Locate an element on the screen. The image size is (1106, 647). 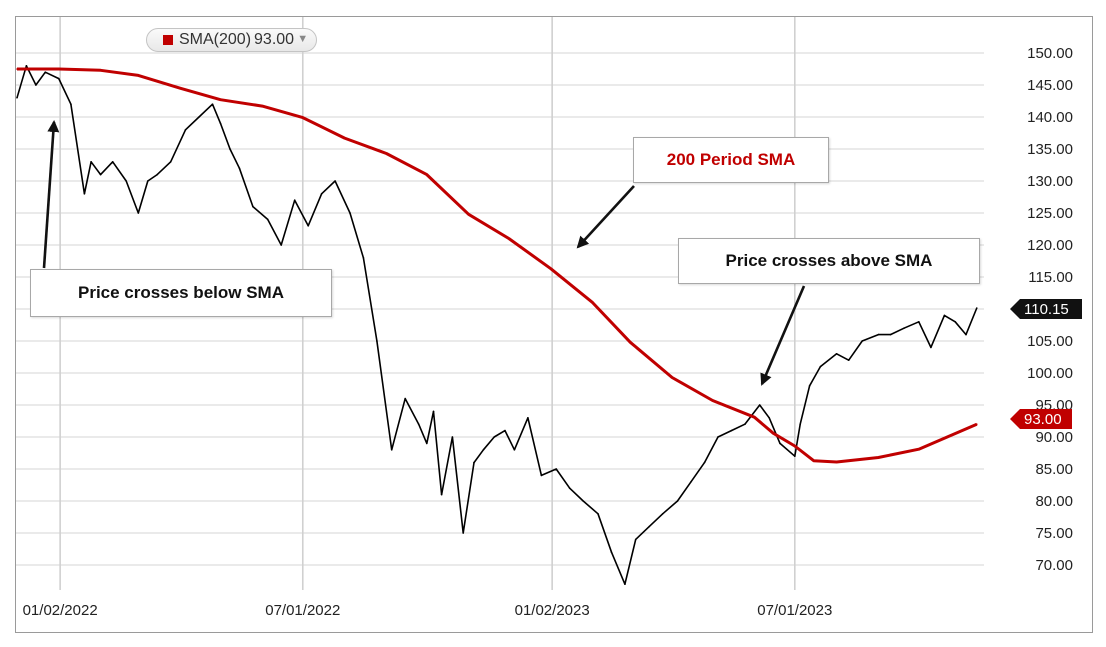
cross-above-callout: Price crosses above SMA is located at coordinates (829, 261).